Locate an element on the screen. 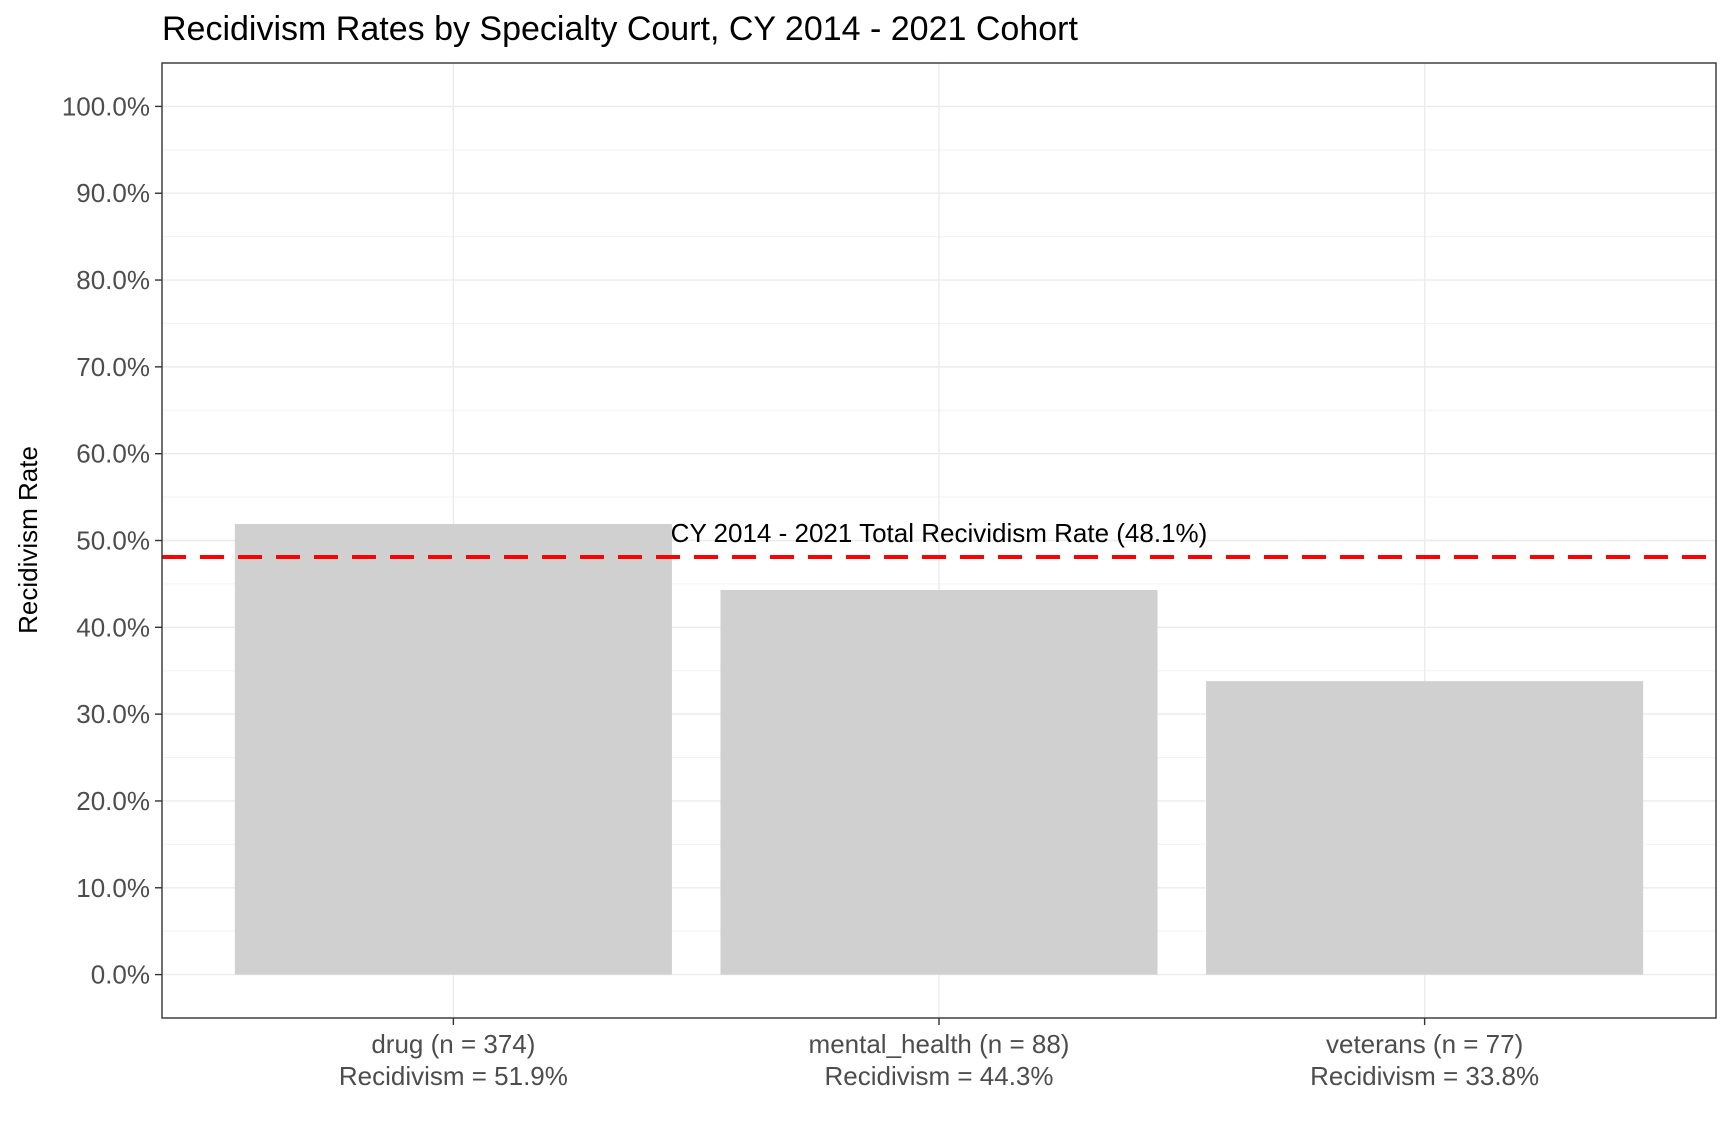 The image size is (1728, 1140). y-tick-label: 50.0% is located at coordinates (113, 541).